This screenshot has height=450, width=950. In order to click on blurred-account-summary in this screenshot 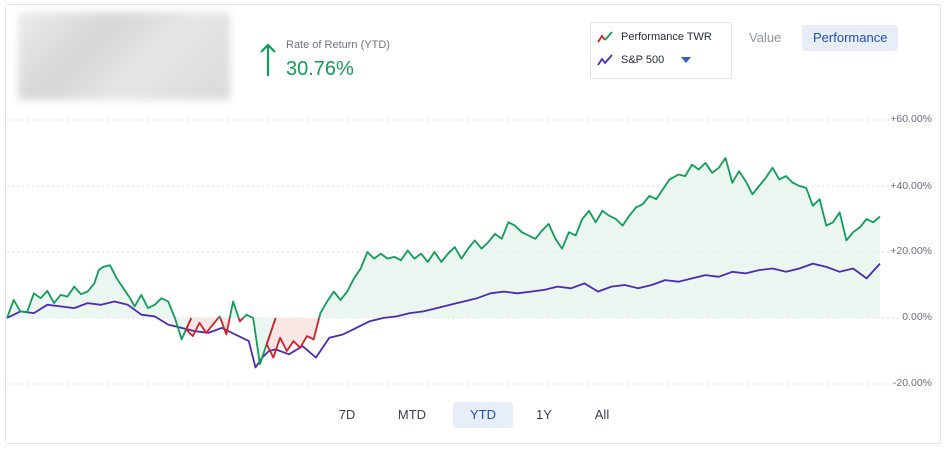, I will do `click(124, 56)`.